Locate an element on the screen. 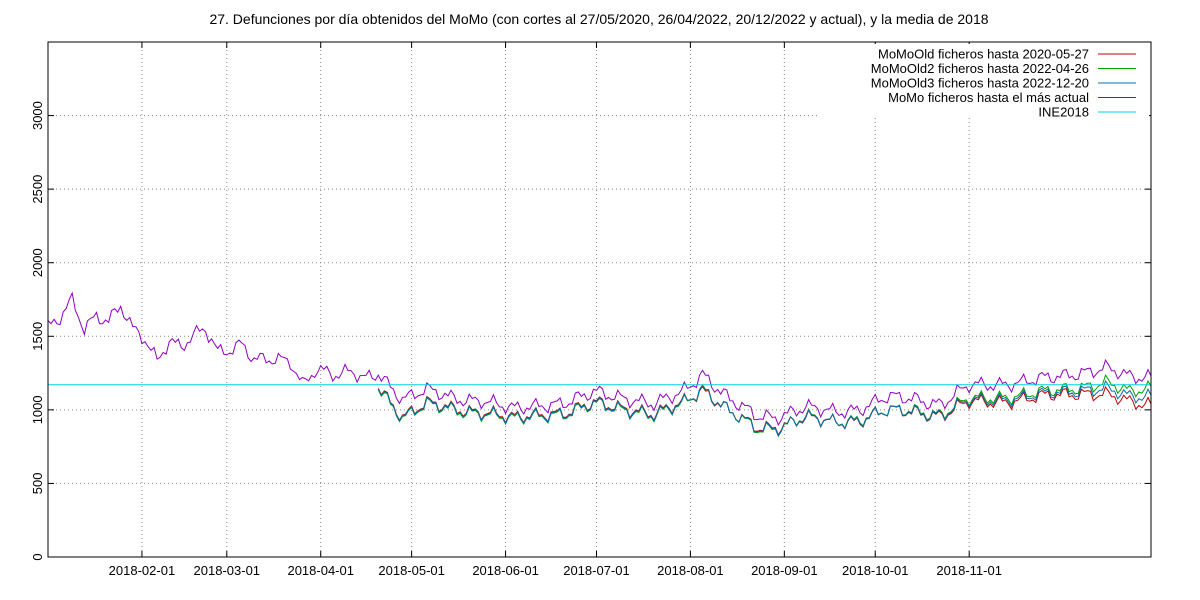 This screenshot has width=1200, height=600. x-tick-label: 2018-05-01 is located at coordinates (411, 570).